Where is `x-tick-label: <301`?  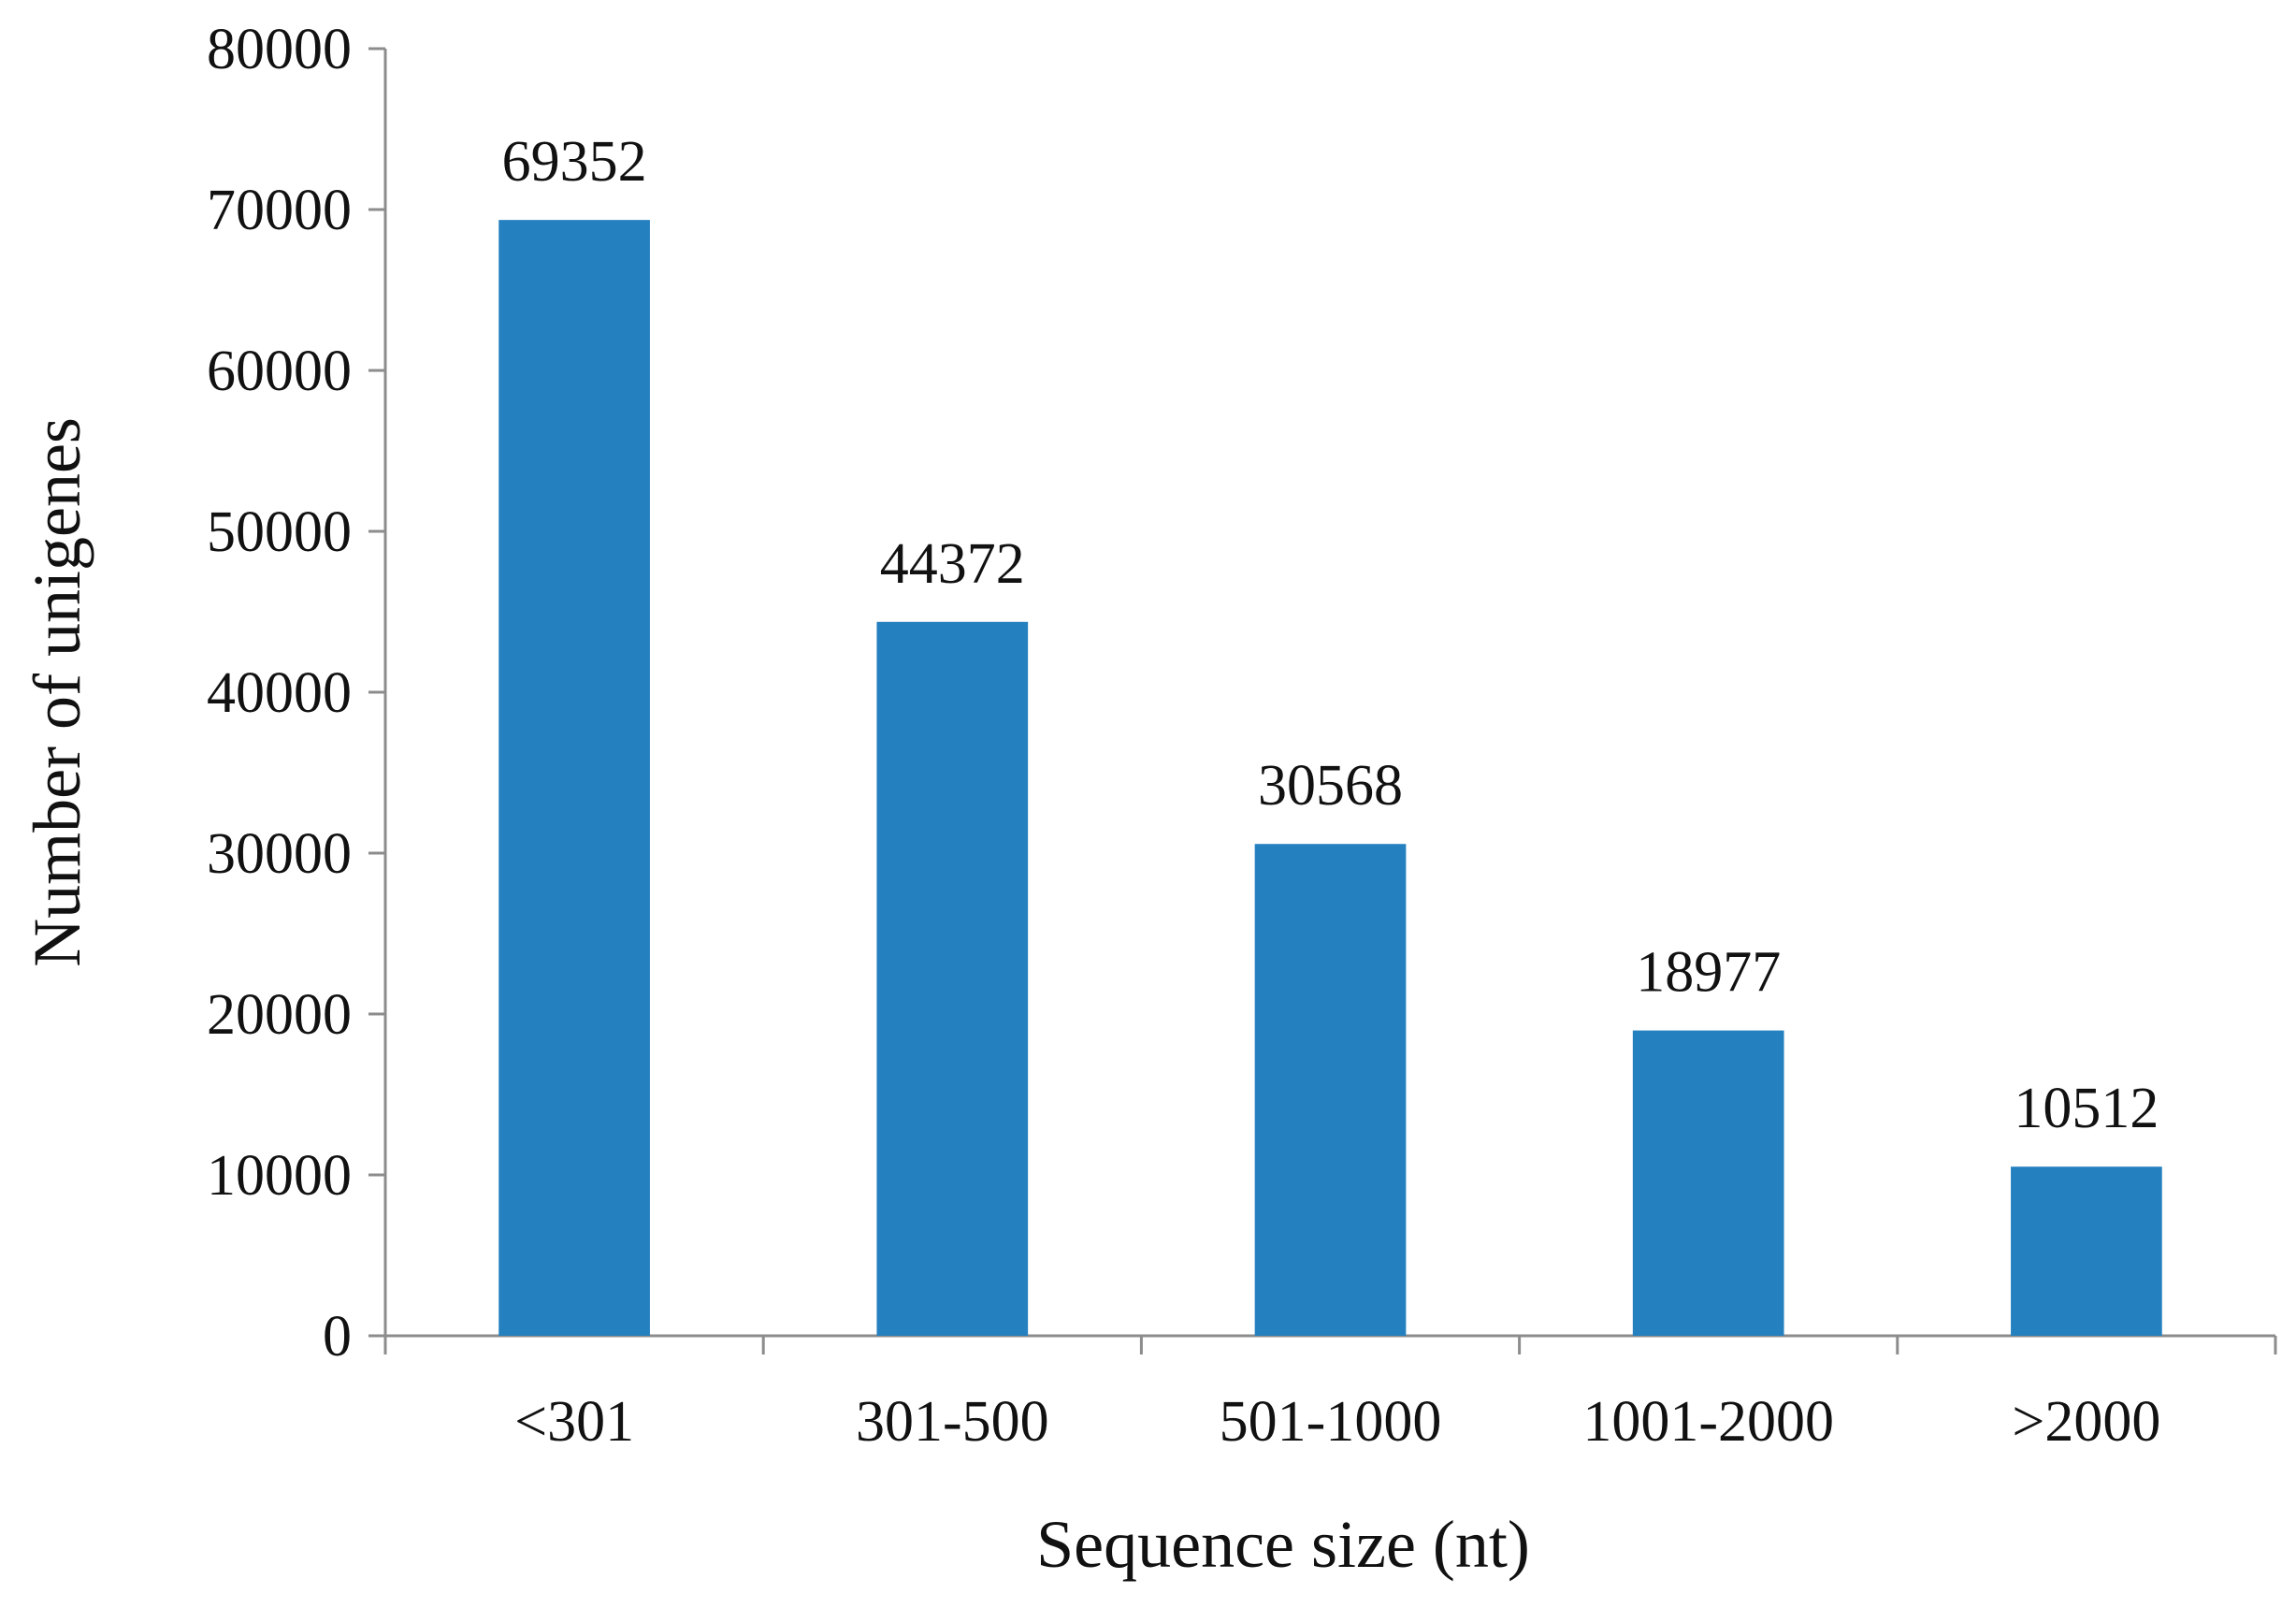 x-tick-label: <301 is located at coordinates (574, 1422).